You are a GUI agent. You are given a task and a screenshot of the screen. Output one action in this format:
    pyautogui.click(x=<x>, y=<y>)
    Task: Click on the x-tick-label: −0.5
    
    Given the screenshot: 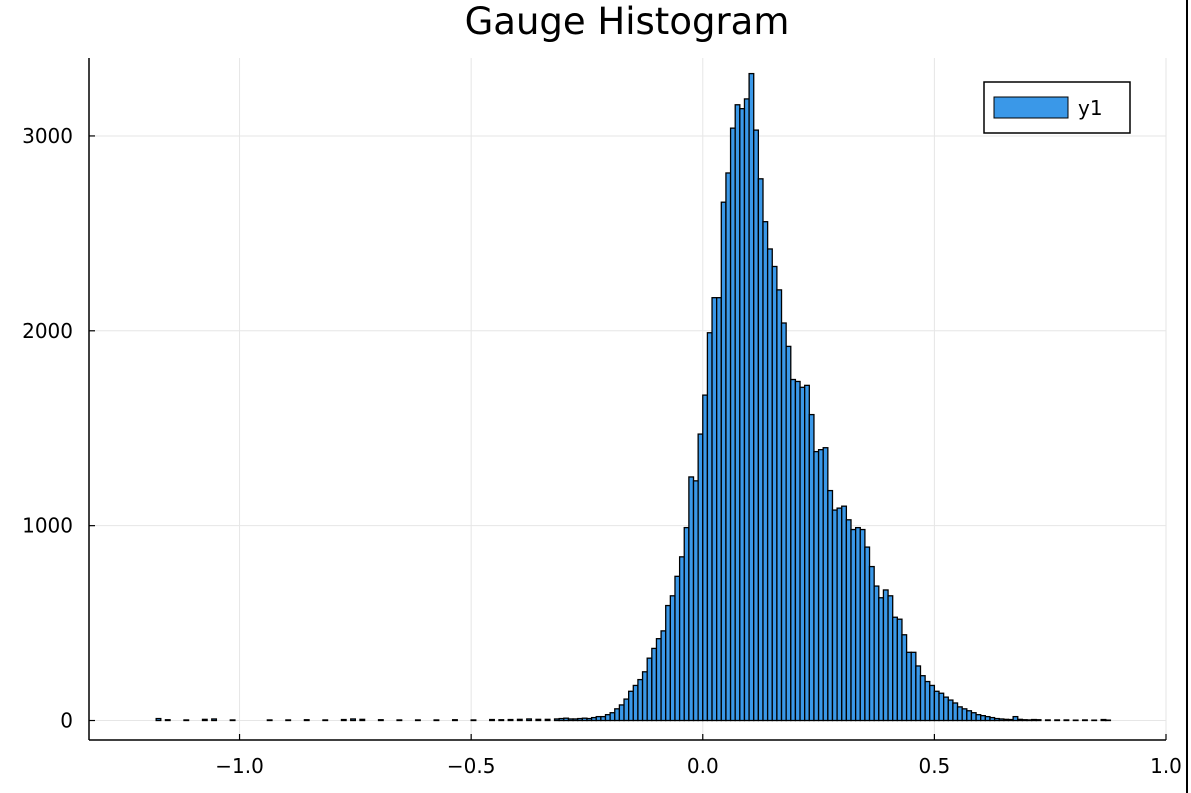 What is the action you would take?
    pyautogui.click(x=471, y=766)
    